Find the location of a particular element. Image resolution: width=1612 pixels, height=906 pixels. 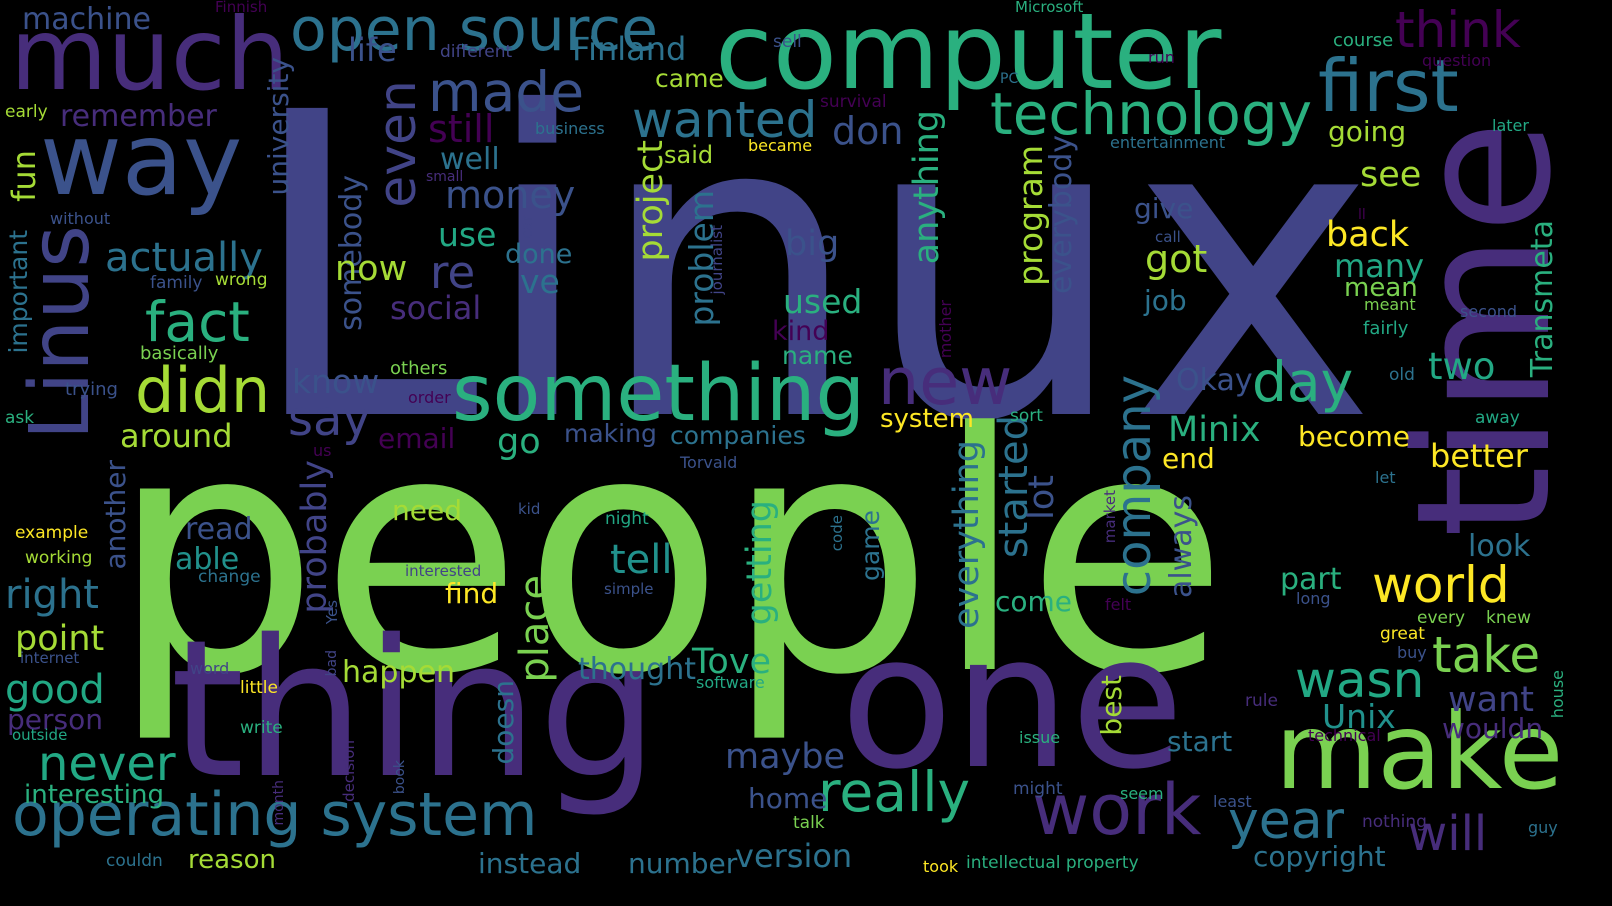

word-guy: guy is located at coordinates (1543, 827).